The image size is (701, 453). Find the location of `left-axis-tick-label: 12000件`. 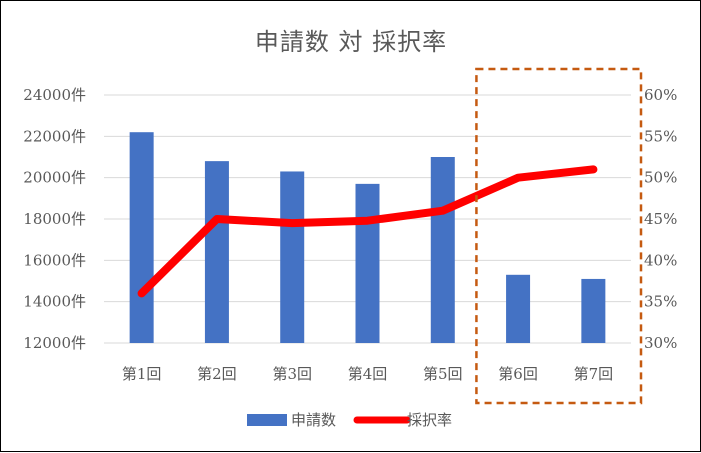

left-axis-tick-label: 12000件 is located at coordinates (54, 343).